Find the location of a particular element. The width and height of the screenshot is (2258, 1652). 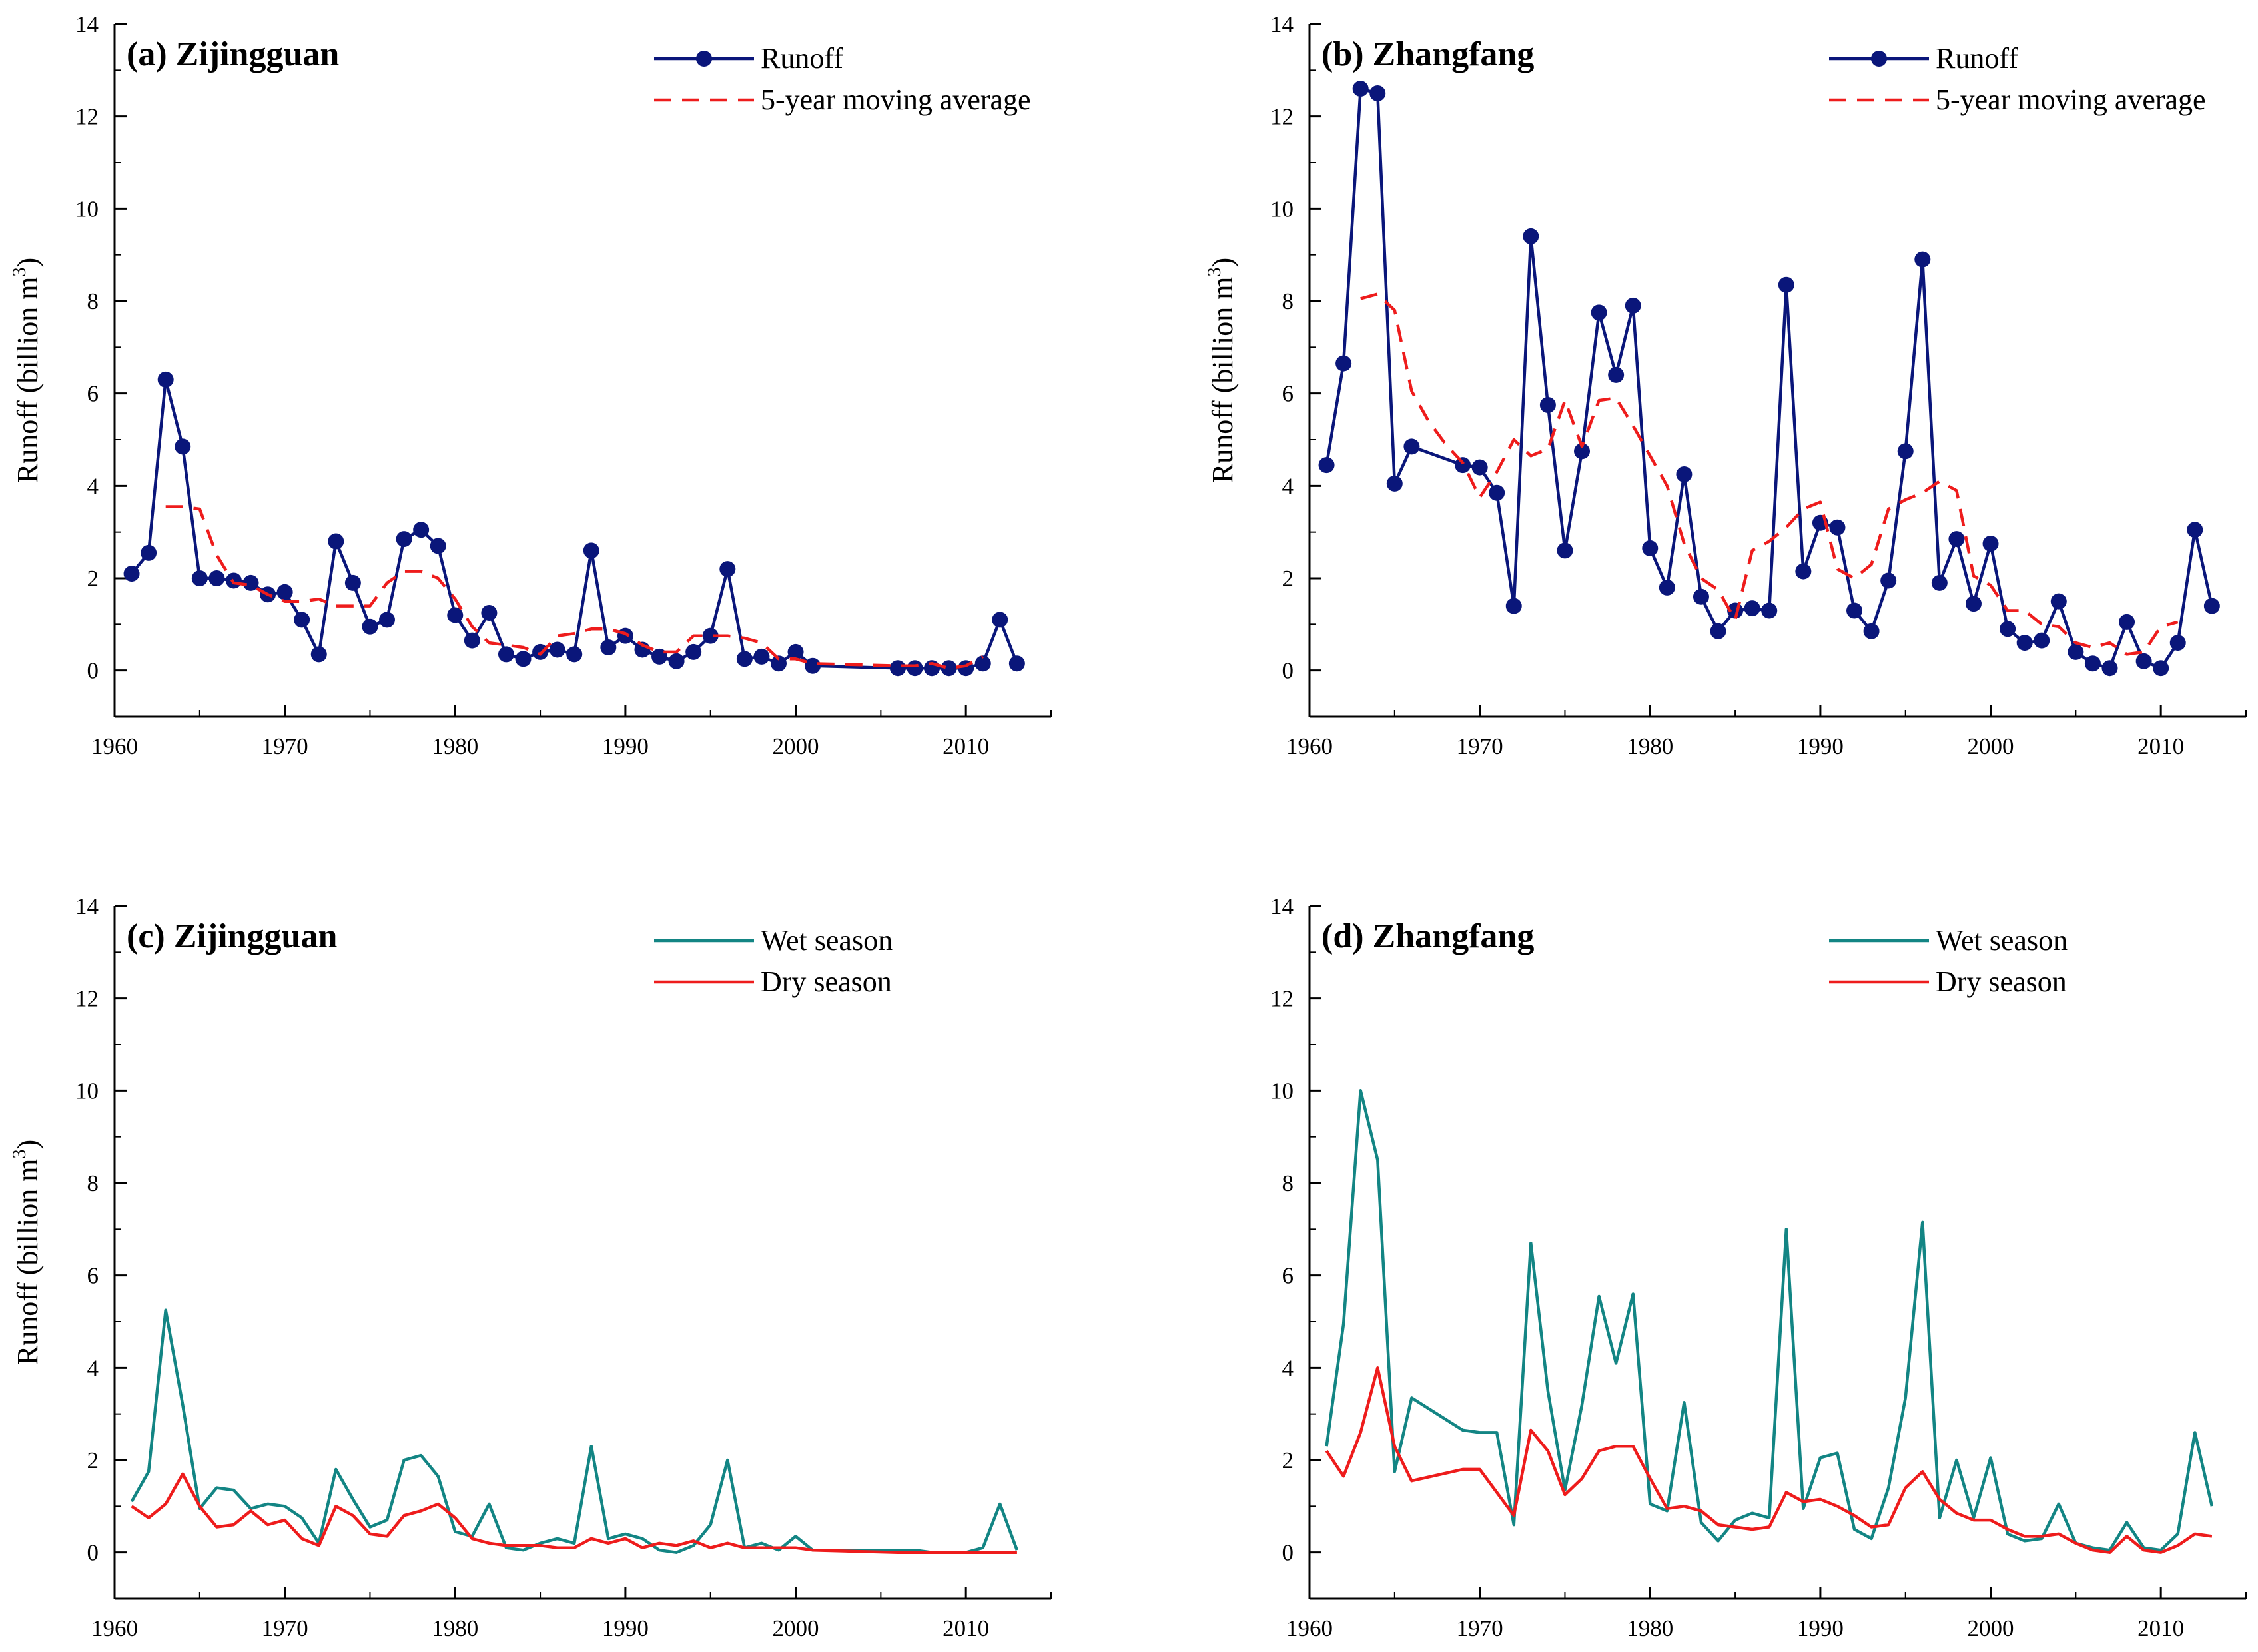

x-tick-label: 1990 is located at coordinates (1820, 1628).